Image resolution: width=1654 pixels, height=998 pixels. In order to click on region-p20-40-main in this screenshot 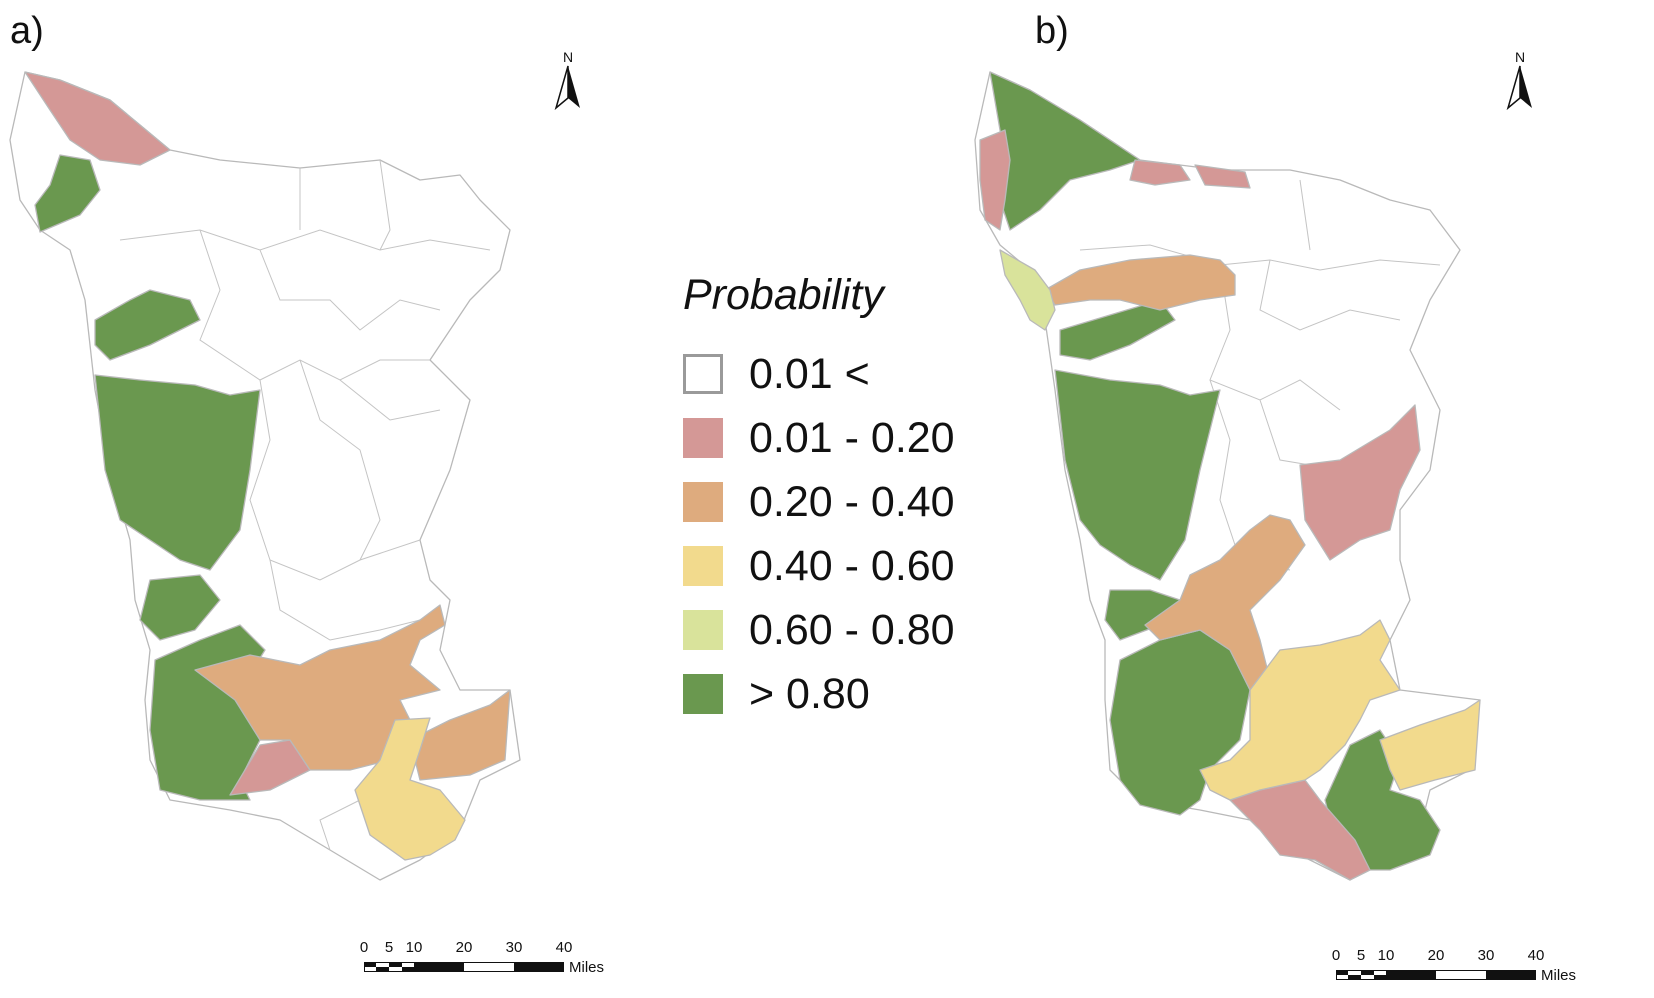, I will do `click(320, 687)`.